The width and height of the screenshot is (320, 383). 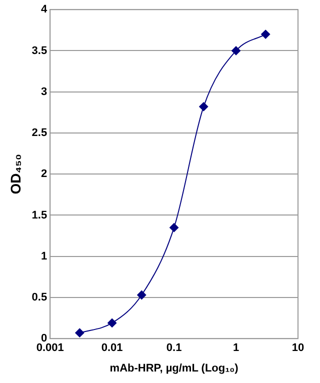 I want to click on y-tick-label: 0.5, so click(x=40, y=298).